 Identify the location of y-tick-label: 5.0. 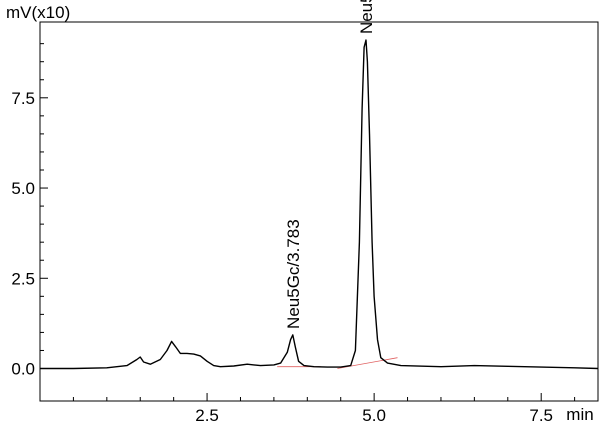
(23, 188).